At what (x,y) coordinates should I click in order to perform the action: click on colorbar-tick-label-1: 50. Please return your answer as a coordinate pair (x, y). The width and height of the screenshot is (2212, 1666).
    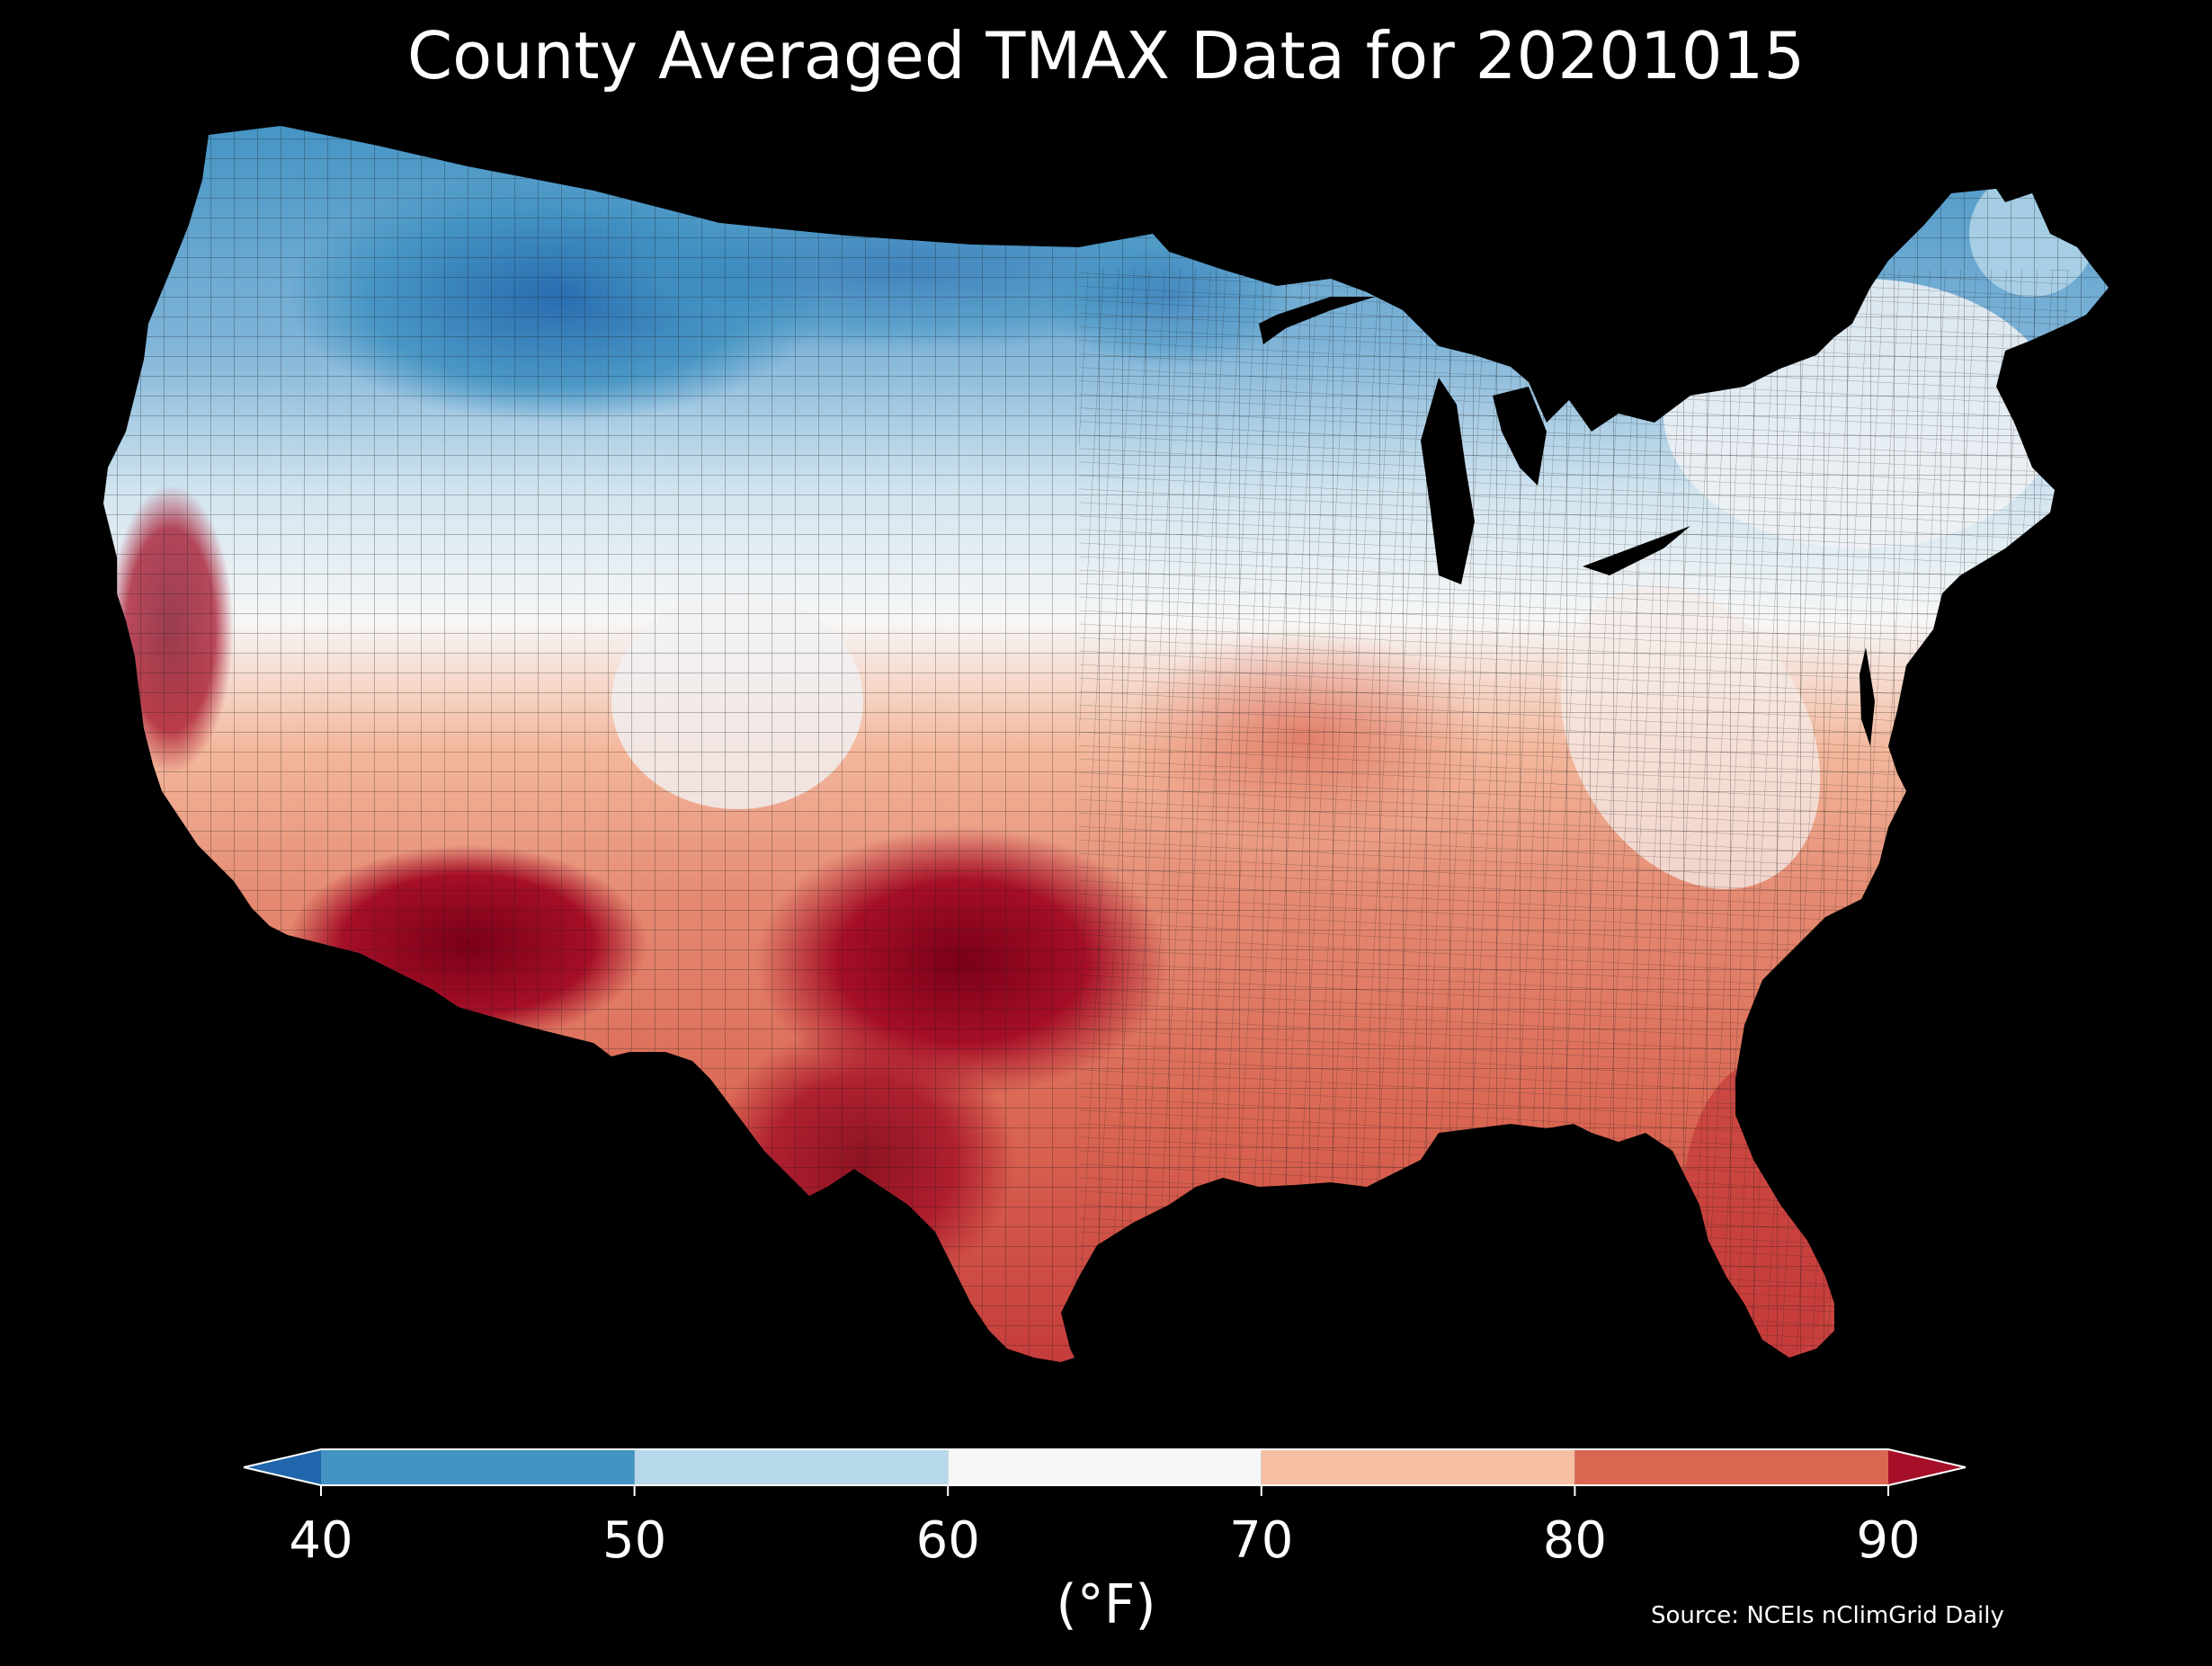
    Looking at the image, I should click on (634, 1540).